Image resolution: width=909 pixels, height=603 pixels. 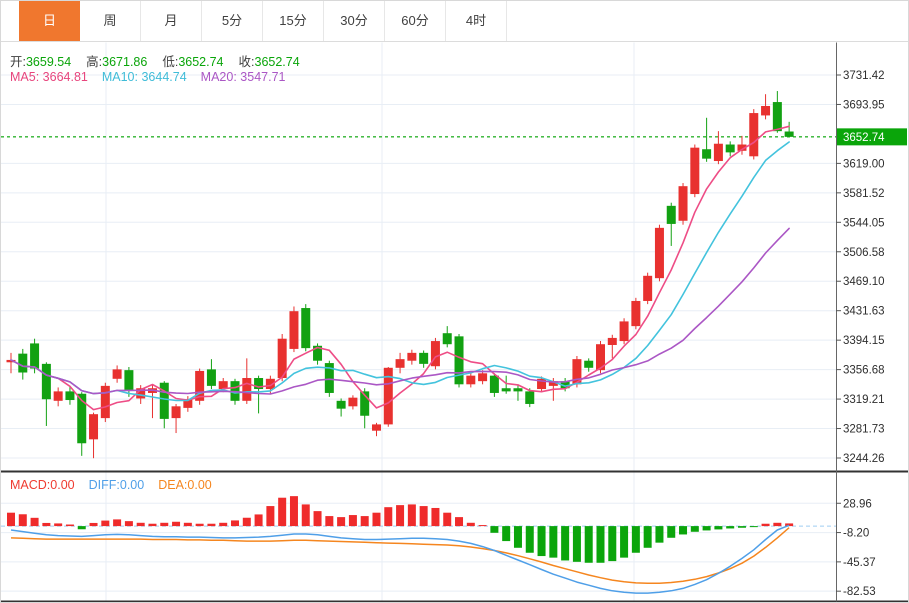 What do you see at coordinates (864, 164) in the screenshot?
I see `price-tick-label: 3619.00` at bounding box center [864, 164].